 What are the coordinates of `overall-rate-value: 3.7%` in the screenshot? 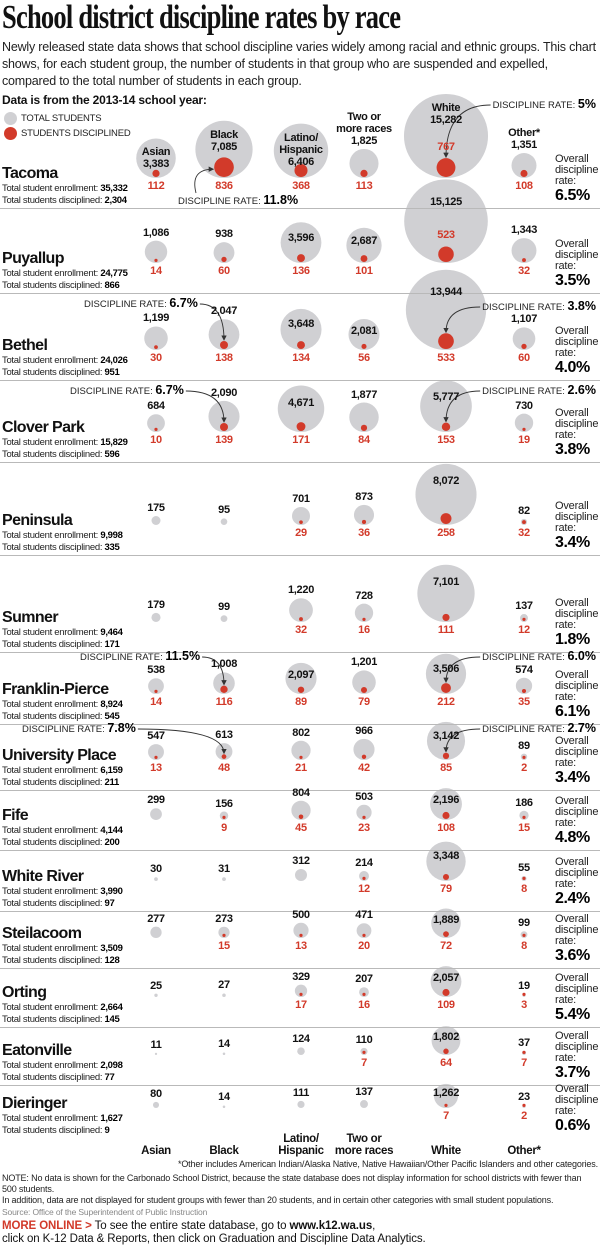 It's located at (572, 1072).